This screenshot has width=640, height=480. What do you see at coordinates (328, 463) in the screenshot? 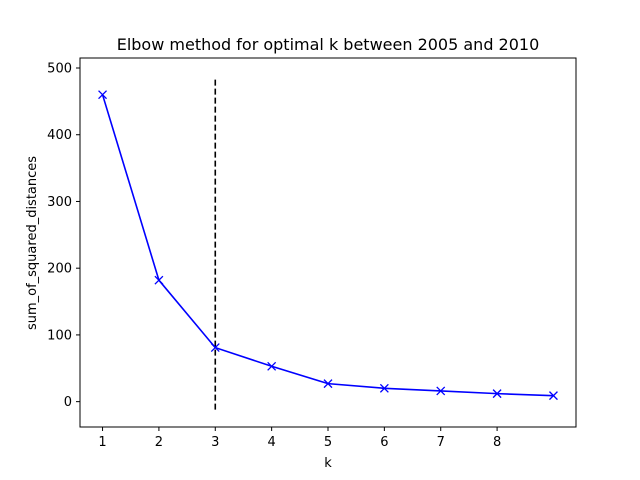
I see `x-axis-label: k` at bounding box center [328, 463].